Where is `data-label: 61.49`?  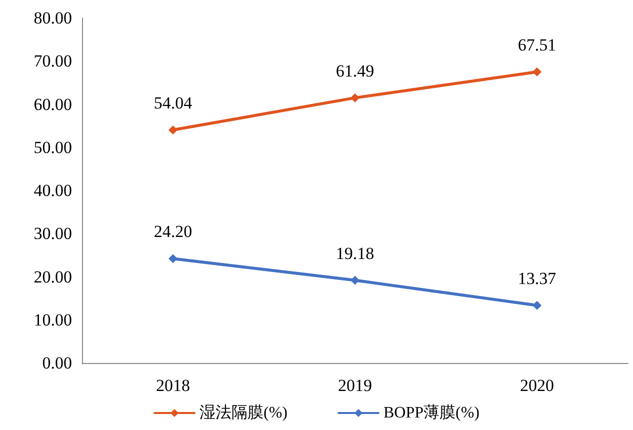
data-label: 61.49 is located at coordinates (355, 70).